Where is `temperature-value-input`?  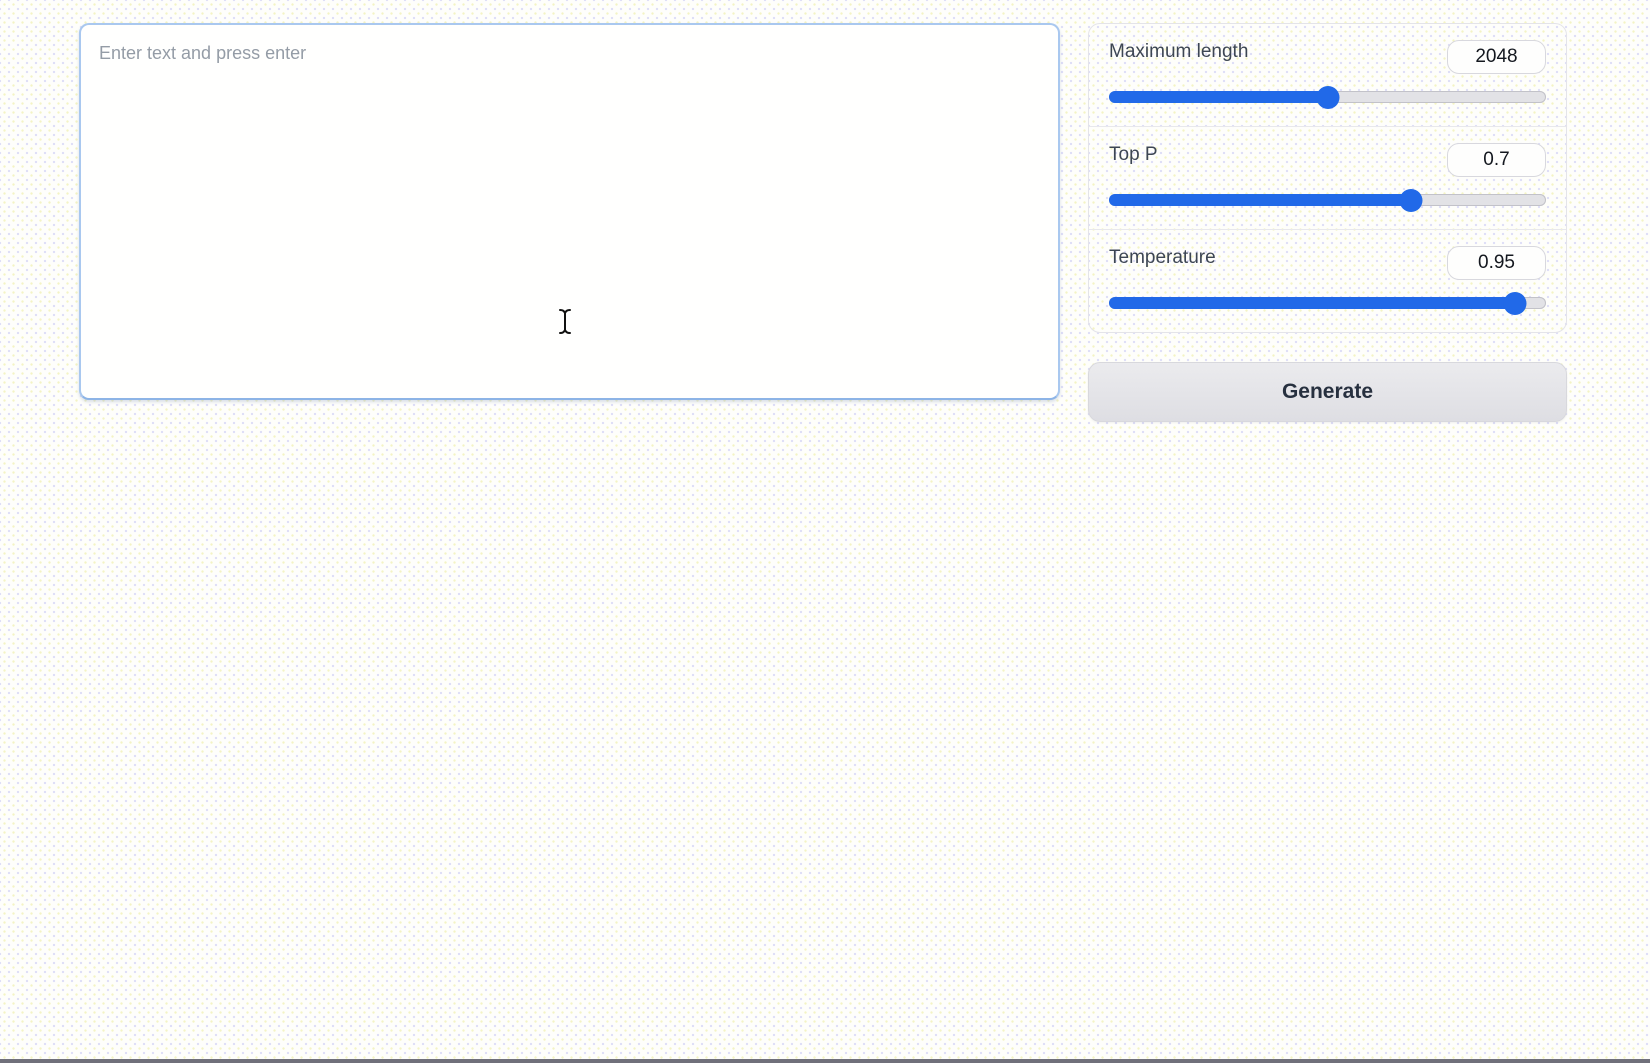 temperature-value-input is located at coordinates (1496, 263).